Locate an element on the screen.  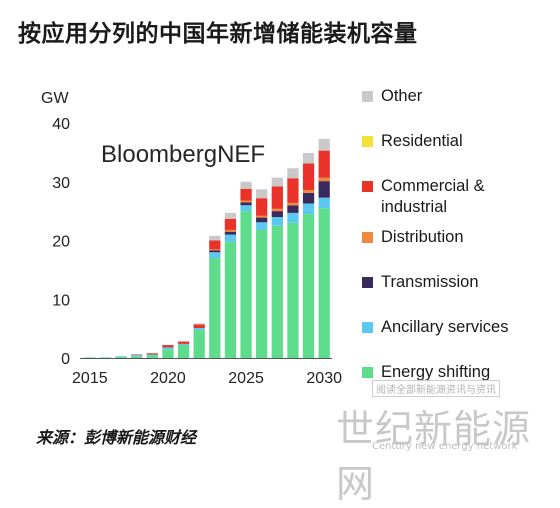
y-tick-label: 0 is located at coordinates (65, 359).